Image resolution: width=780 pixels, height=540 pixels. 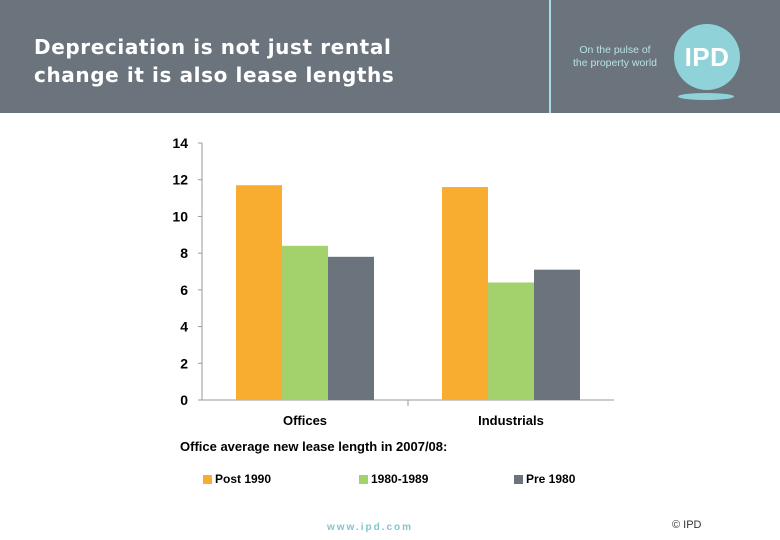 I want to click on brand-tagline: On the pulse of the property world, so click(x=615, y=57).